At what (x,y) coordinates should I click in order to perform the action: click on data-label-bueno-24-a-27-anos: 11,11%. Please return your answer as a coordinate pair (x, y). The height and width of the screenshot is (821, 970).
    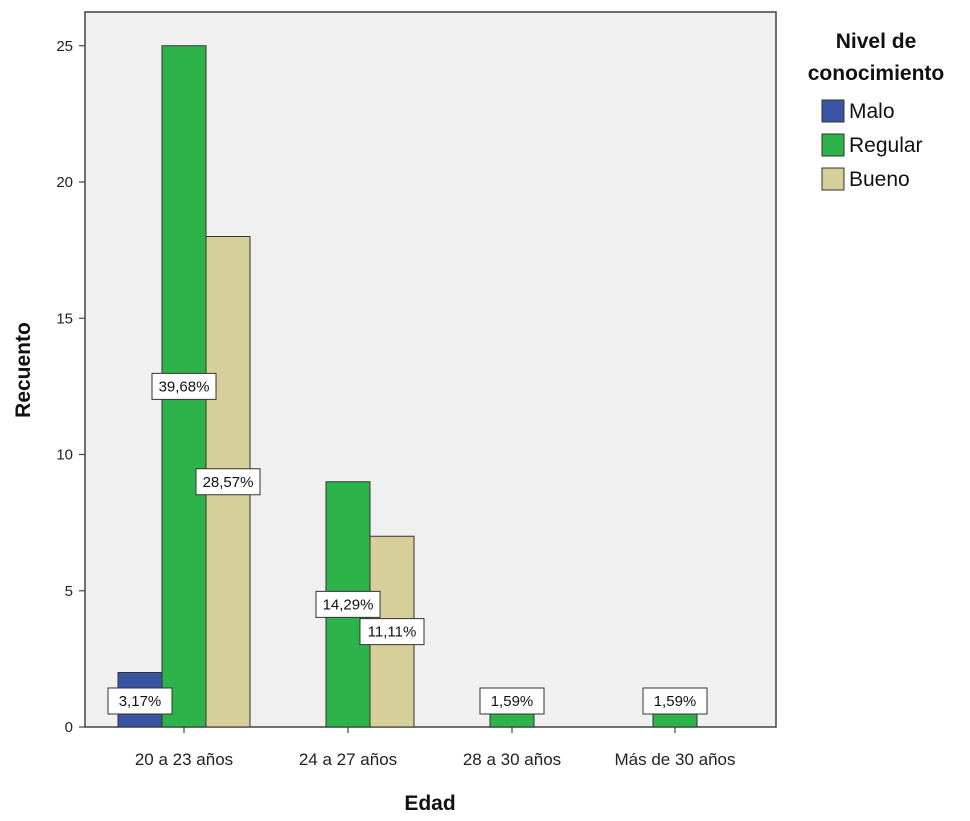
    Looking at the image, I should click on (392, 632).